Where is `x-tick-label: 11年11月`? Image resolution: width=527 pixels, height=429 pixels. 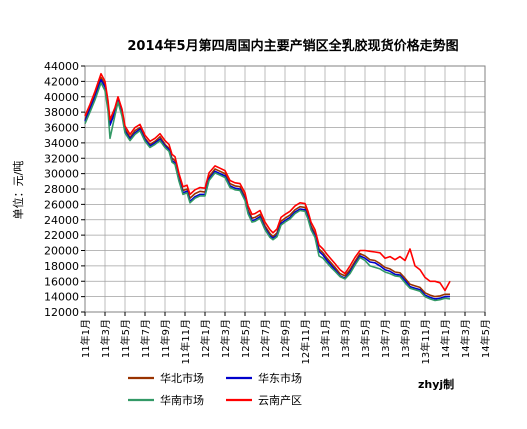 x-tick-label: 11年11月 is located at coordinates (185, 341).